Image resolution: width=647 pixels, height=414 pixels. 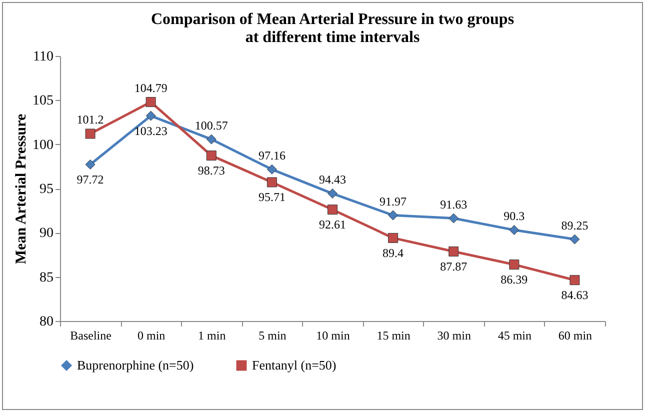 What do you see at coordinates (90, 179) in the screenshot?
I see `data-label: 97.72` at bounding box center [90, 179].